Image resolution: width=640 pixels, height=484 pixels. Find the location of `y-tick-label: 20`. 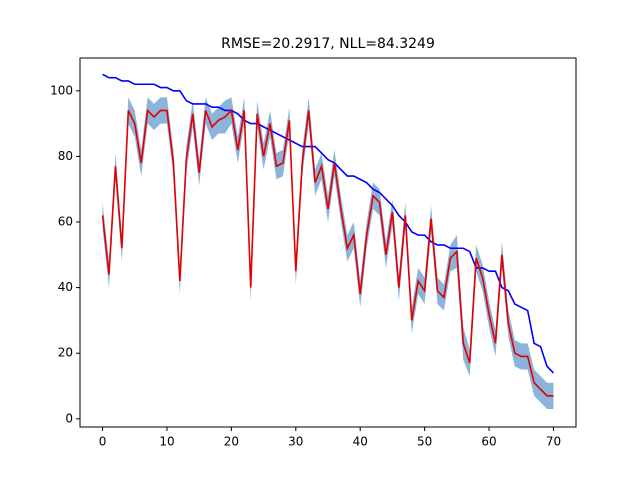

y-tick-label: 20 is located at coordinates (65, 353).